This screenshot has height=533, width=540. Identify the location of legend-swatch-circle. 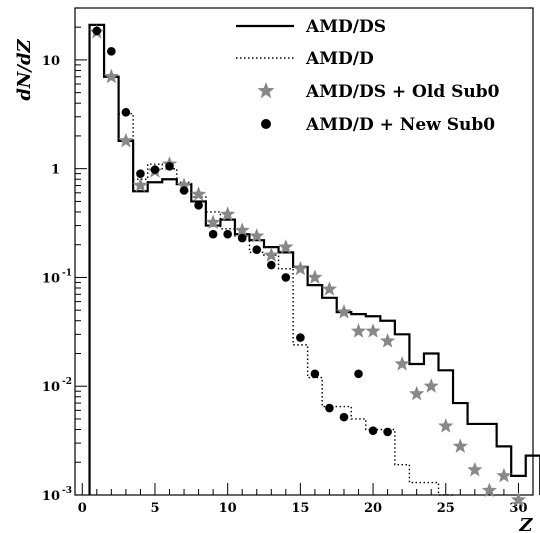
(266, 124).